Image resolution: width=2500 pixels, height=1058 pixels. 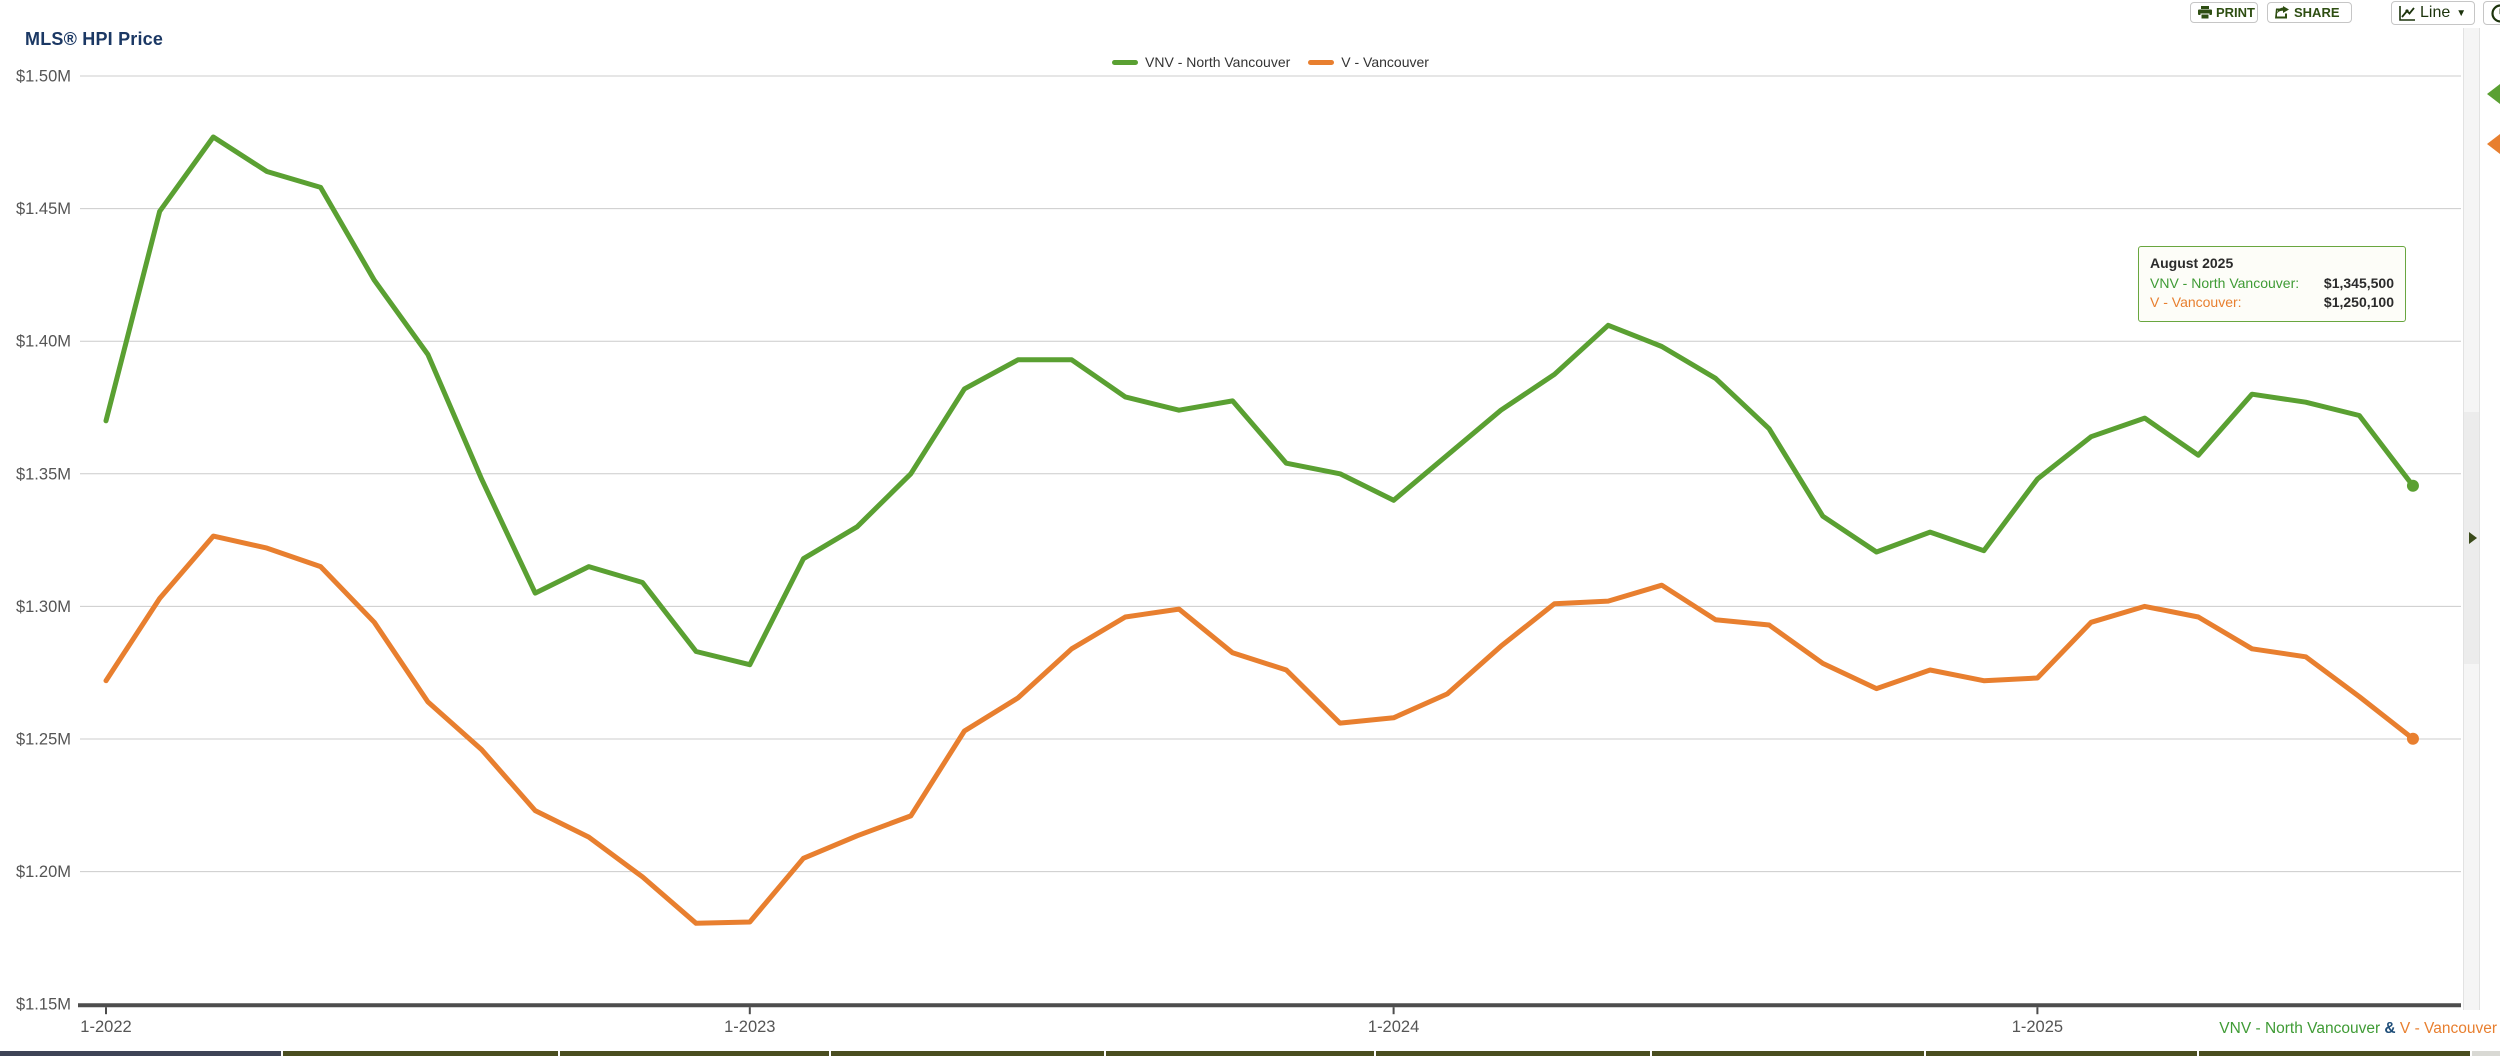 I want to click on tooltip-series-label-vnv: VNV - North Vancouver:, so click(x=2225, y=283).